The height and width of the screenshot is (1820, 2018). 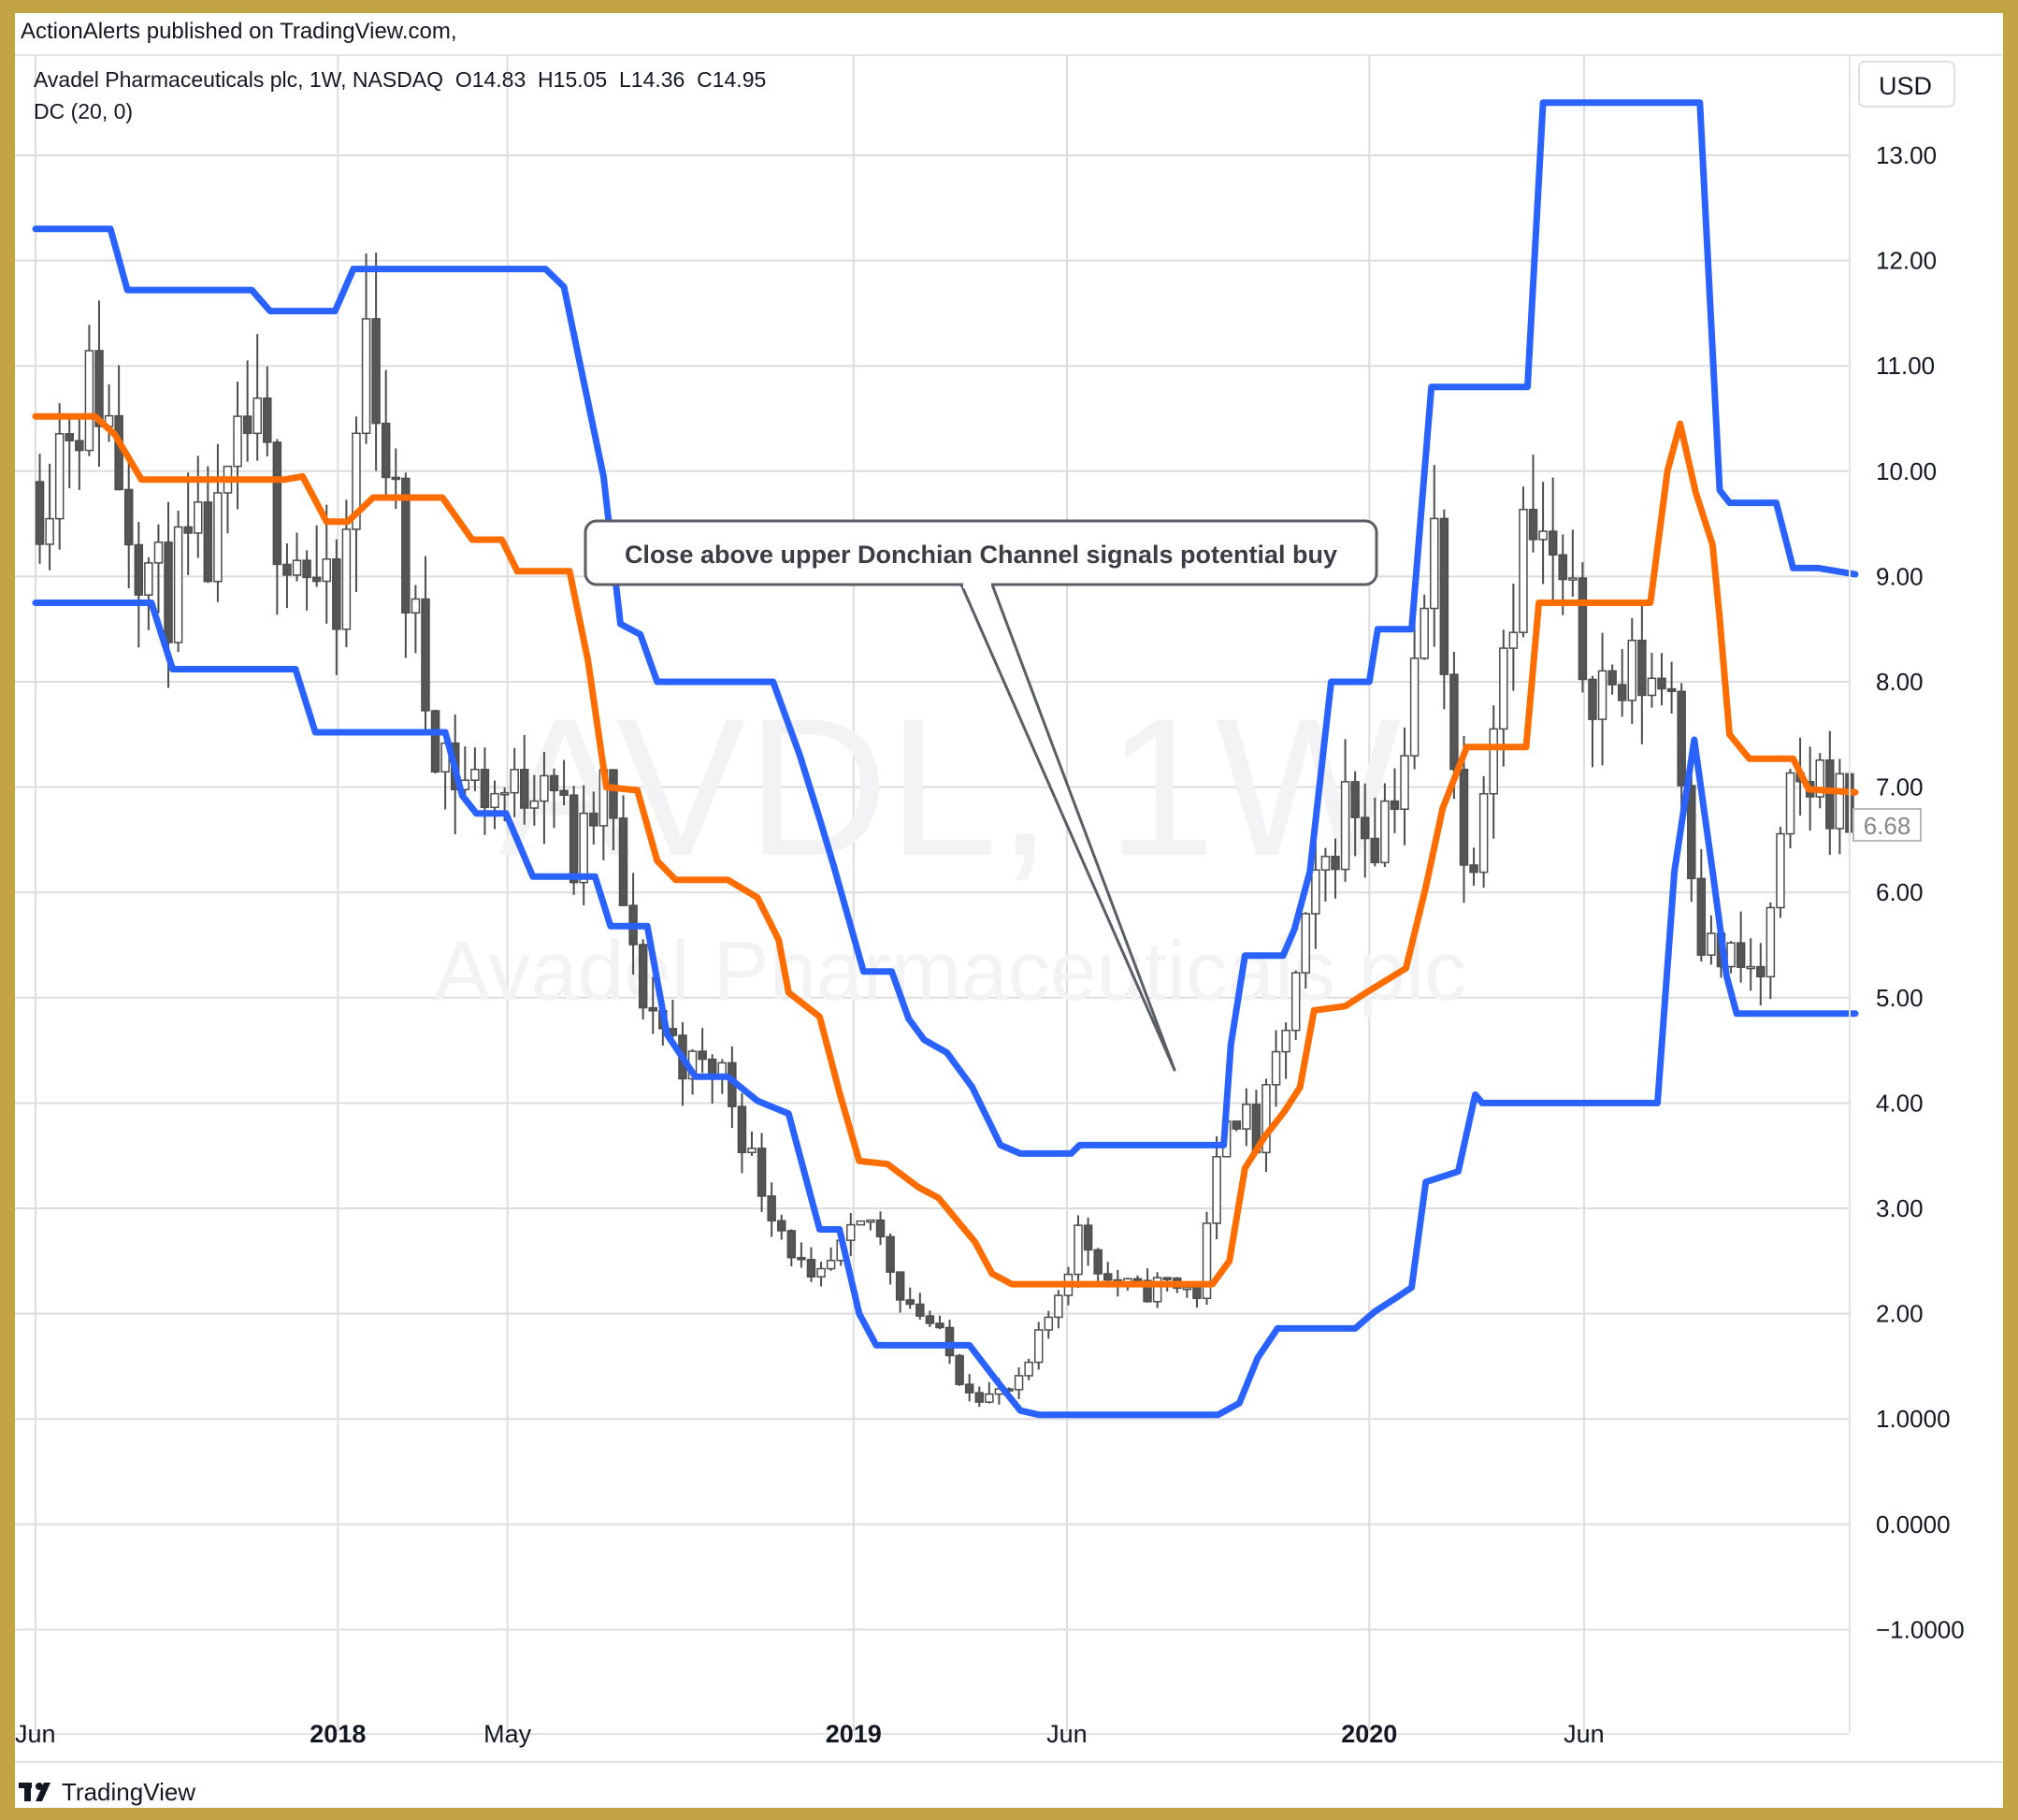 I want to click on y-tick-label: 3.00, so click(x=1900, y=1208).